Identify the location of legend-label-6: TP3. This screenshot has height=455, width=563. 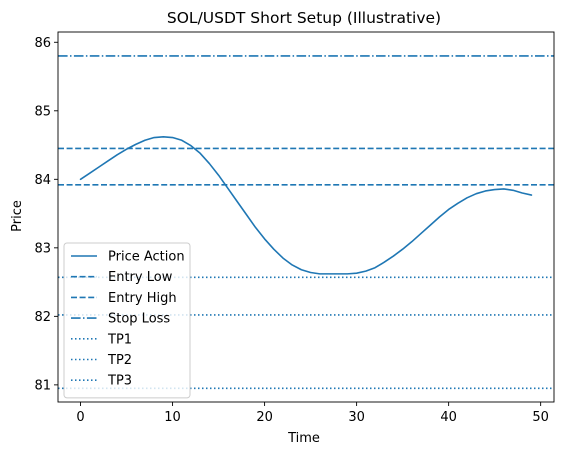
(119, 381).